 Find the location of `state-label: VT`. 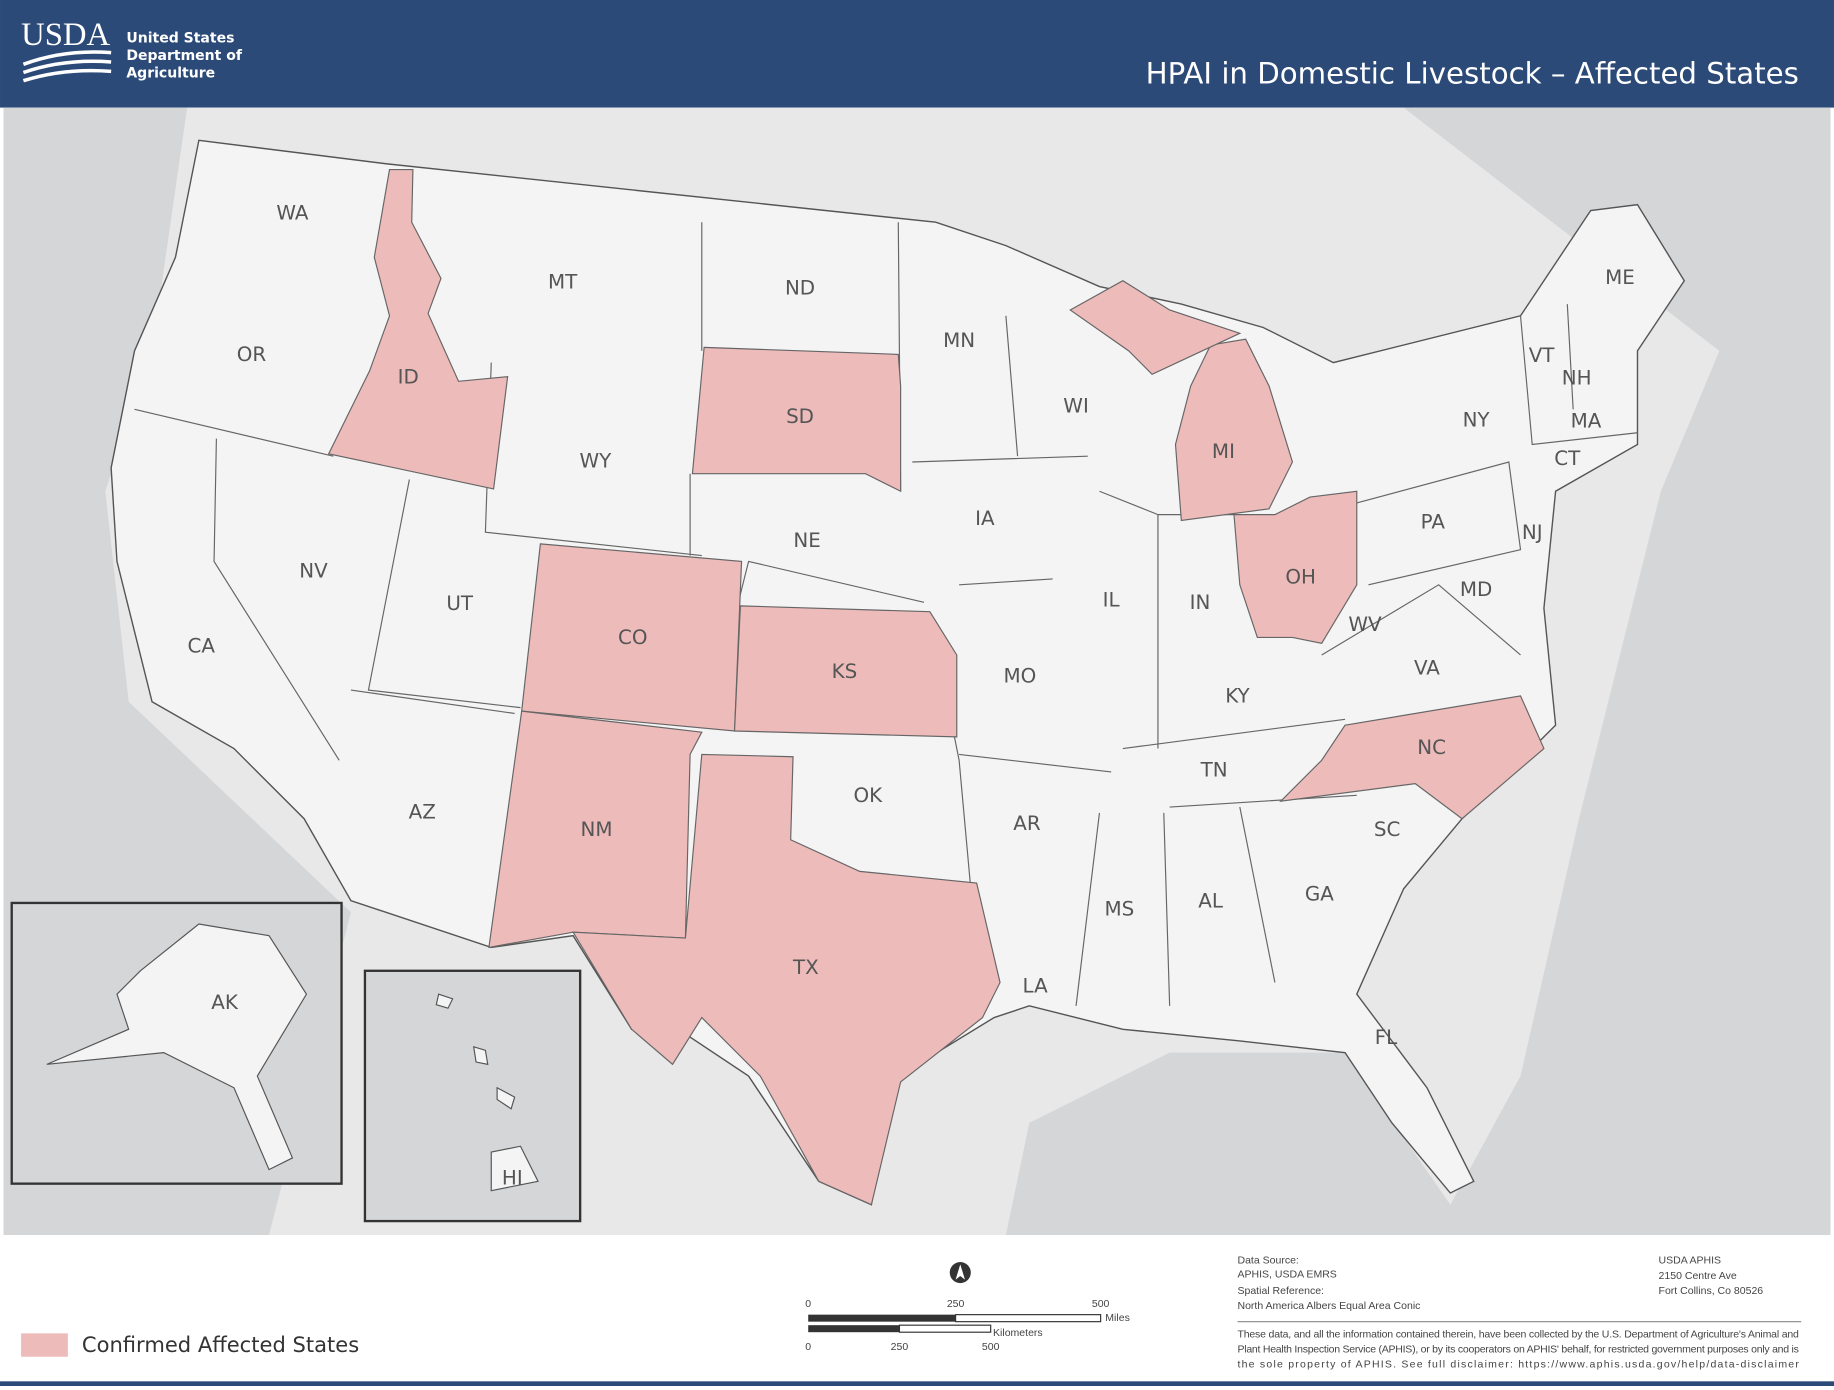

state-label: VT is located at coordinates (1542, 355).